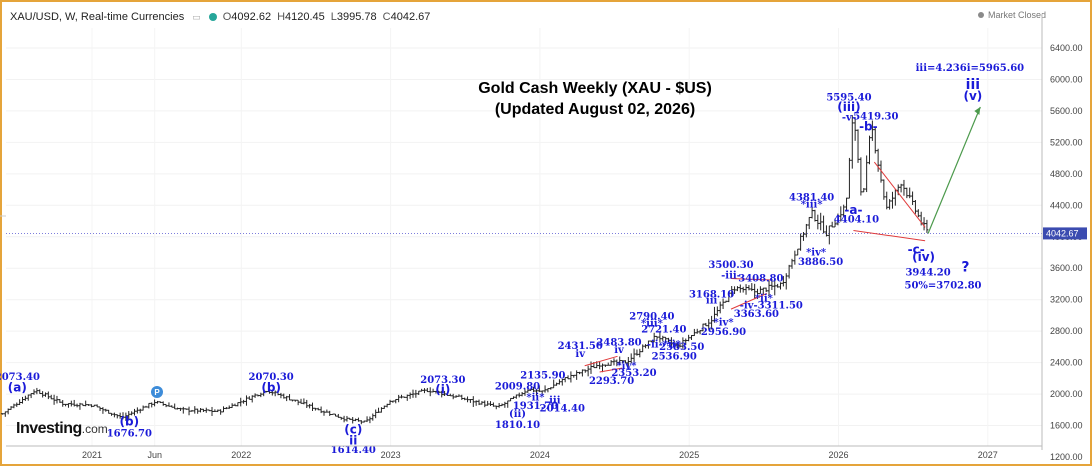 This screenshot has width=1092, height=466. Describe the element at coordinates (1066, 111) in the screenshot. I see `y-tick-label: 5600.00` at that location.